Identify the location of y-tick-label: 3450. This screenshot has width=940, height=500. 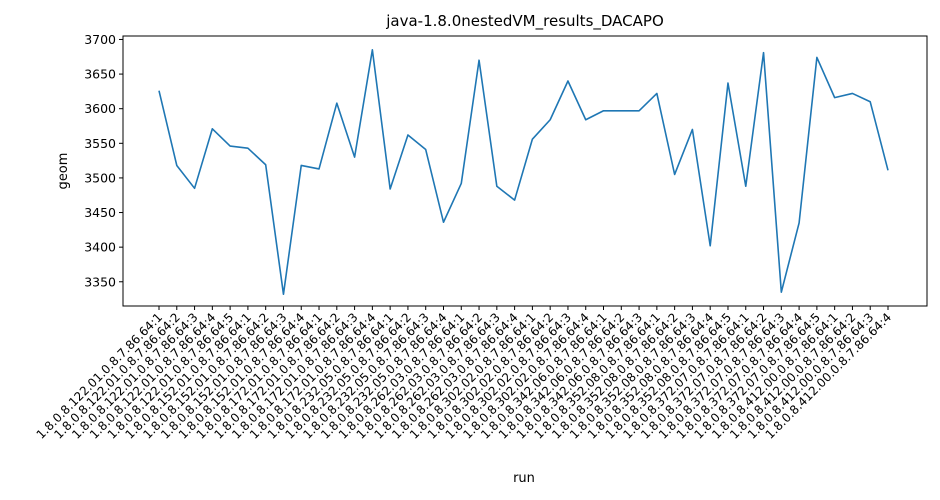
(100, 212).